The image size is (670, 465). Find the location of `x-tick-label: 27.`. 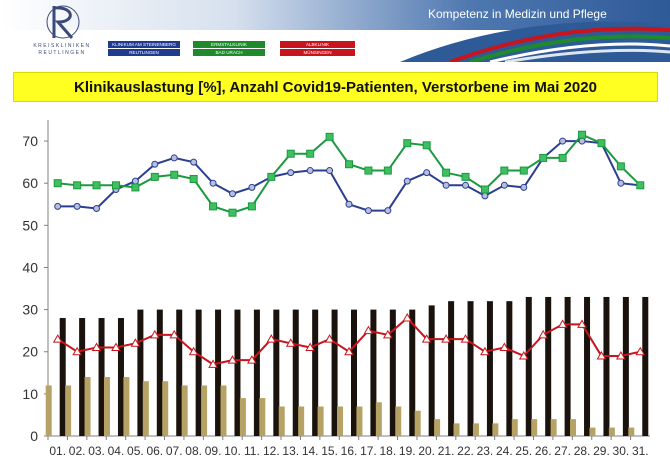

x-tick-label: 27. is located at coordinates (562, 451).